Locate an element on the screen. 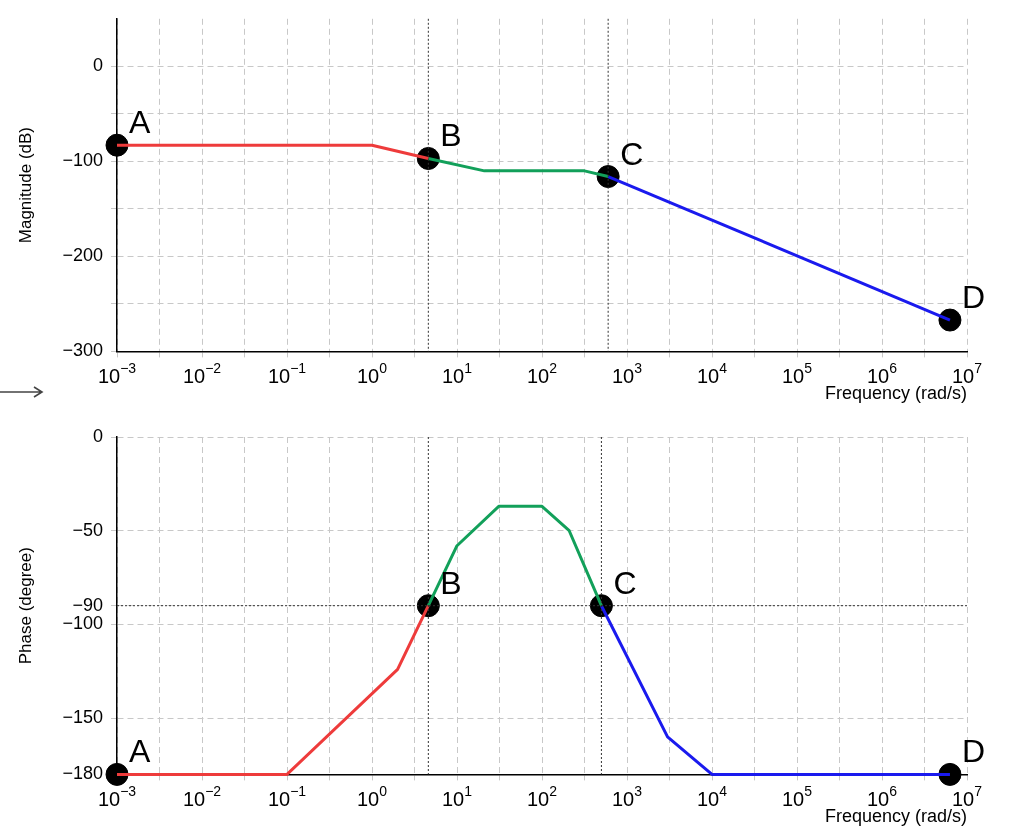  y-tick-label: −150 is located at coordinates (82, 717).